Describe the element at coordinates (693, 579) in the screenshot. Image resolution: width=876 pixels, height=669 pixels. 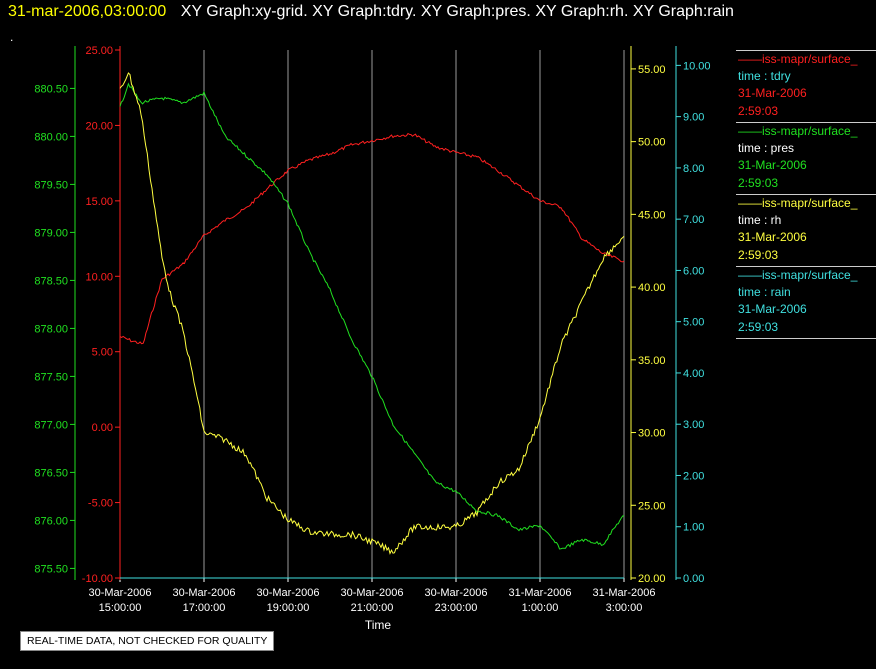
I see `rain-tick-label: 0.00` at that location.